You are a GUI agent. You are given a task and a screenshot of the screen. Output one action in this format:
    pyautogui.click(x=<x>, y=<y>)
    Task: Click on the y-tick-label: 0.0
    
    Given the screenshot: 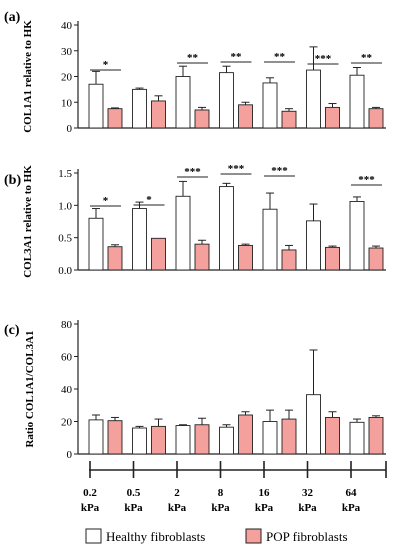 What is the action you would take?
    pyautogui.click(x=65, y=271)
    